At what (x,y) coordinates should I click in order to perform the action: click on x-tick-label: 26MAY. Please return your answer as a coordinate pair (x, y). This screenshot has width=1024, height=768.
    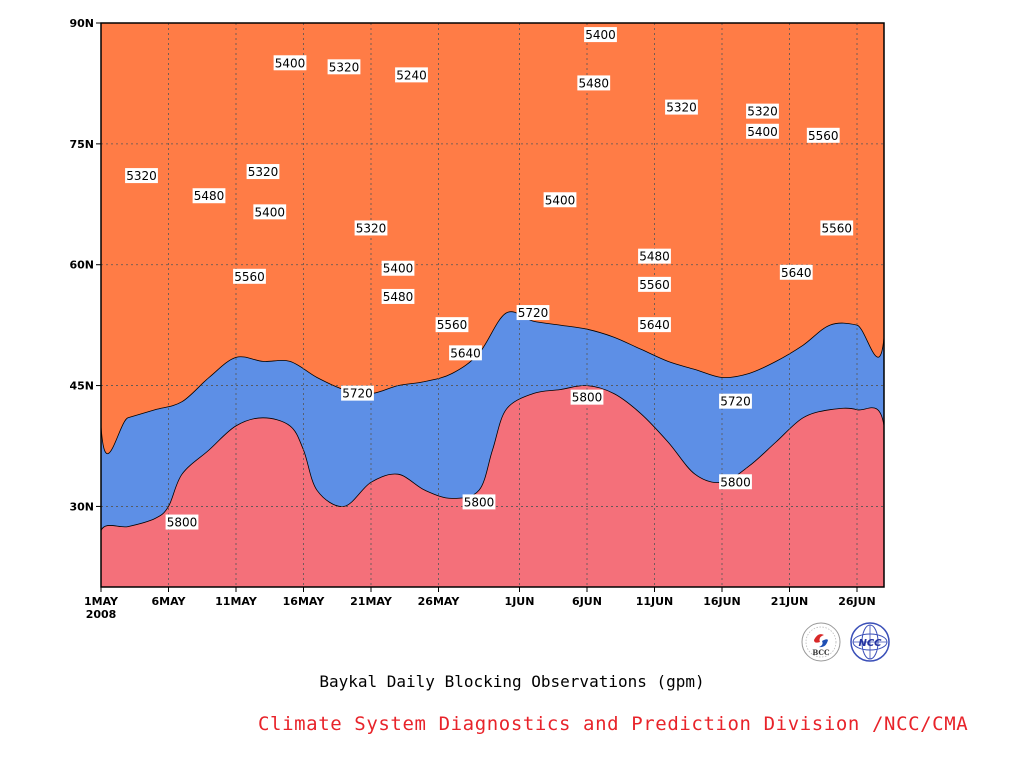
    Looking at the image, I should click on (439, 601).